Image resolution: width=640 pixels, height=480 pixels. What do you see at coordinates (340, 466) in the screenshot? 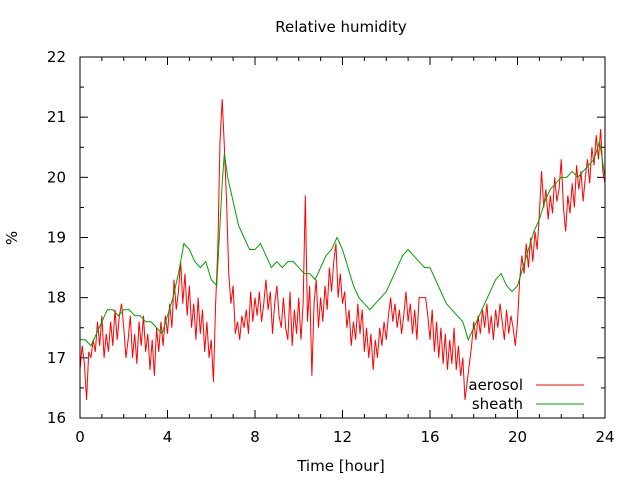
I see `x-axis-label: Time [hour]` at bounding box center [340, 466].